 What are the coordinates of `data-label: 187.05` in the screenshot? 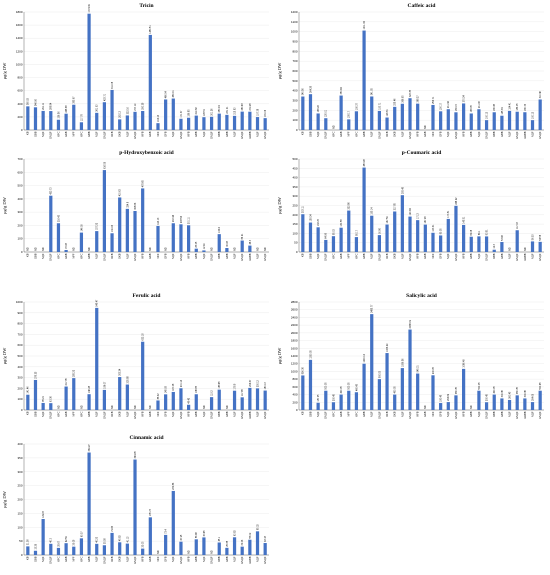 It's located at (319, 398).